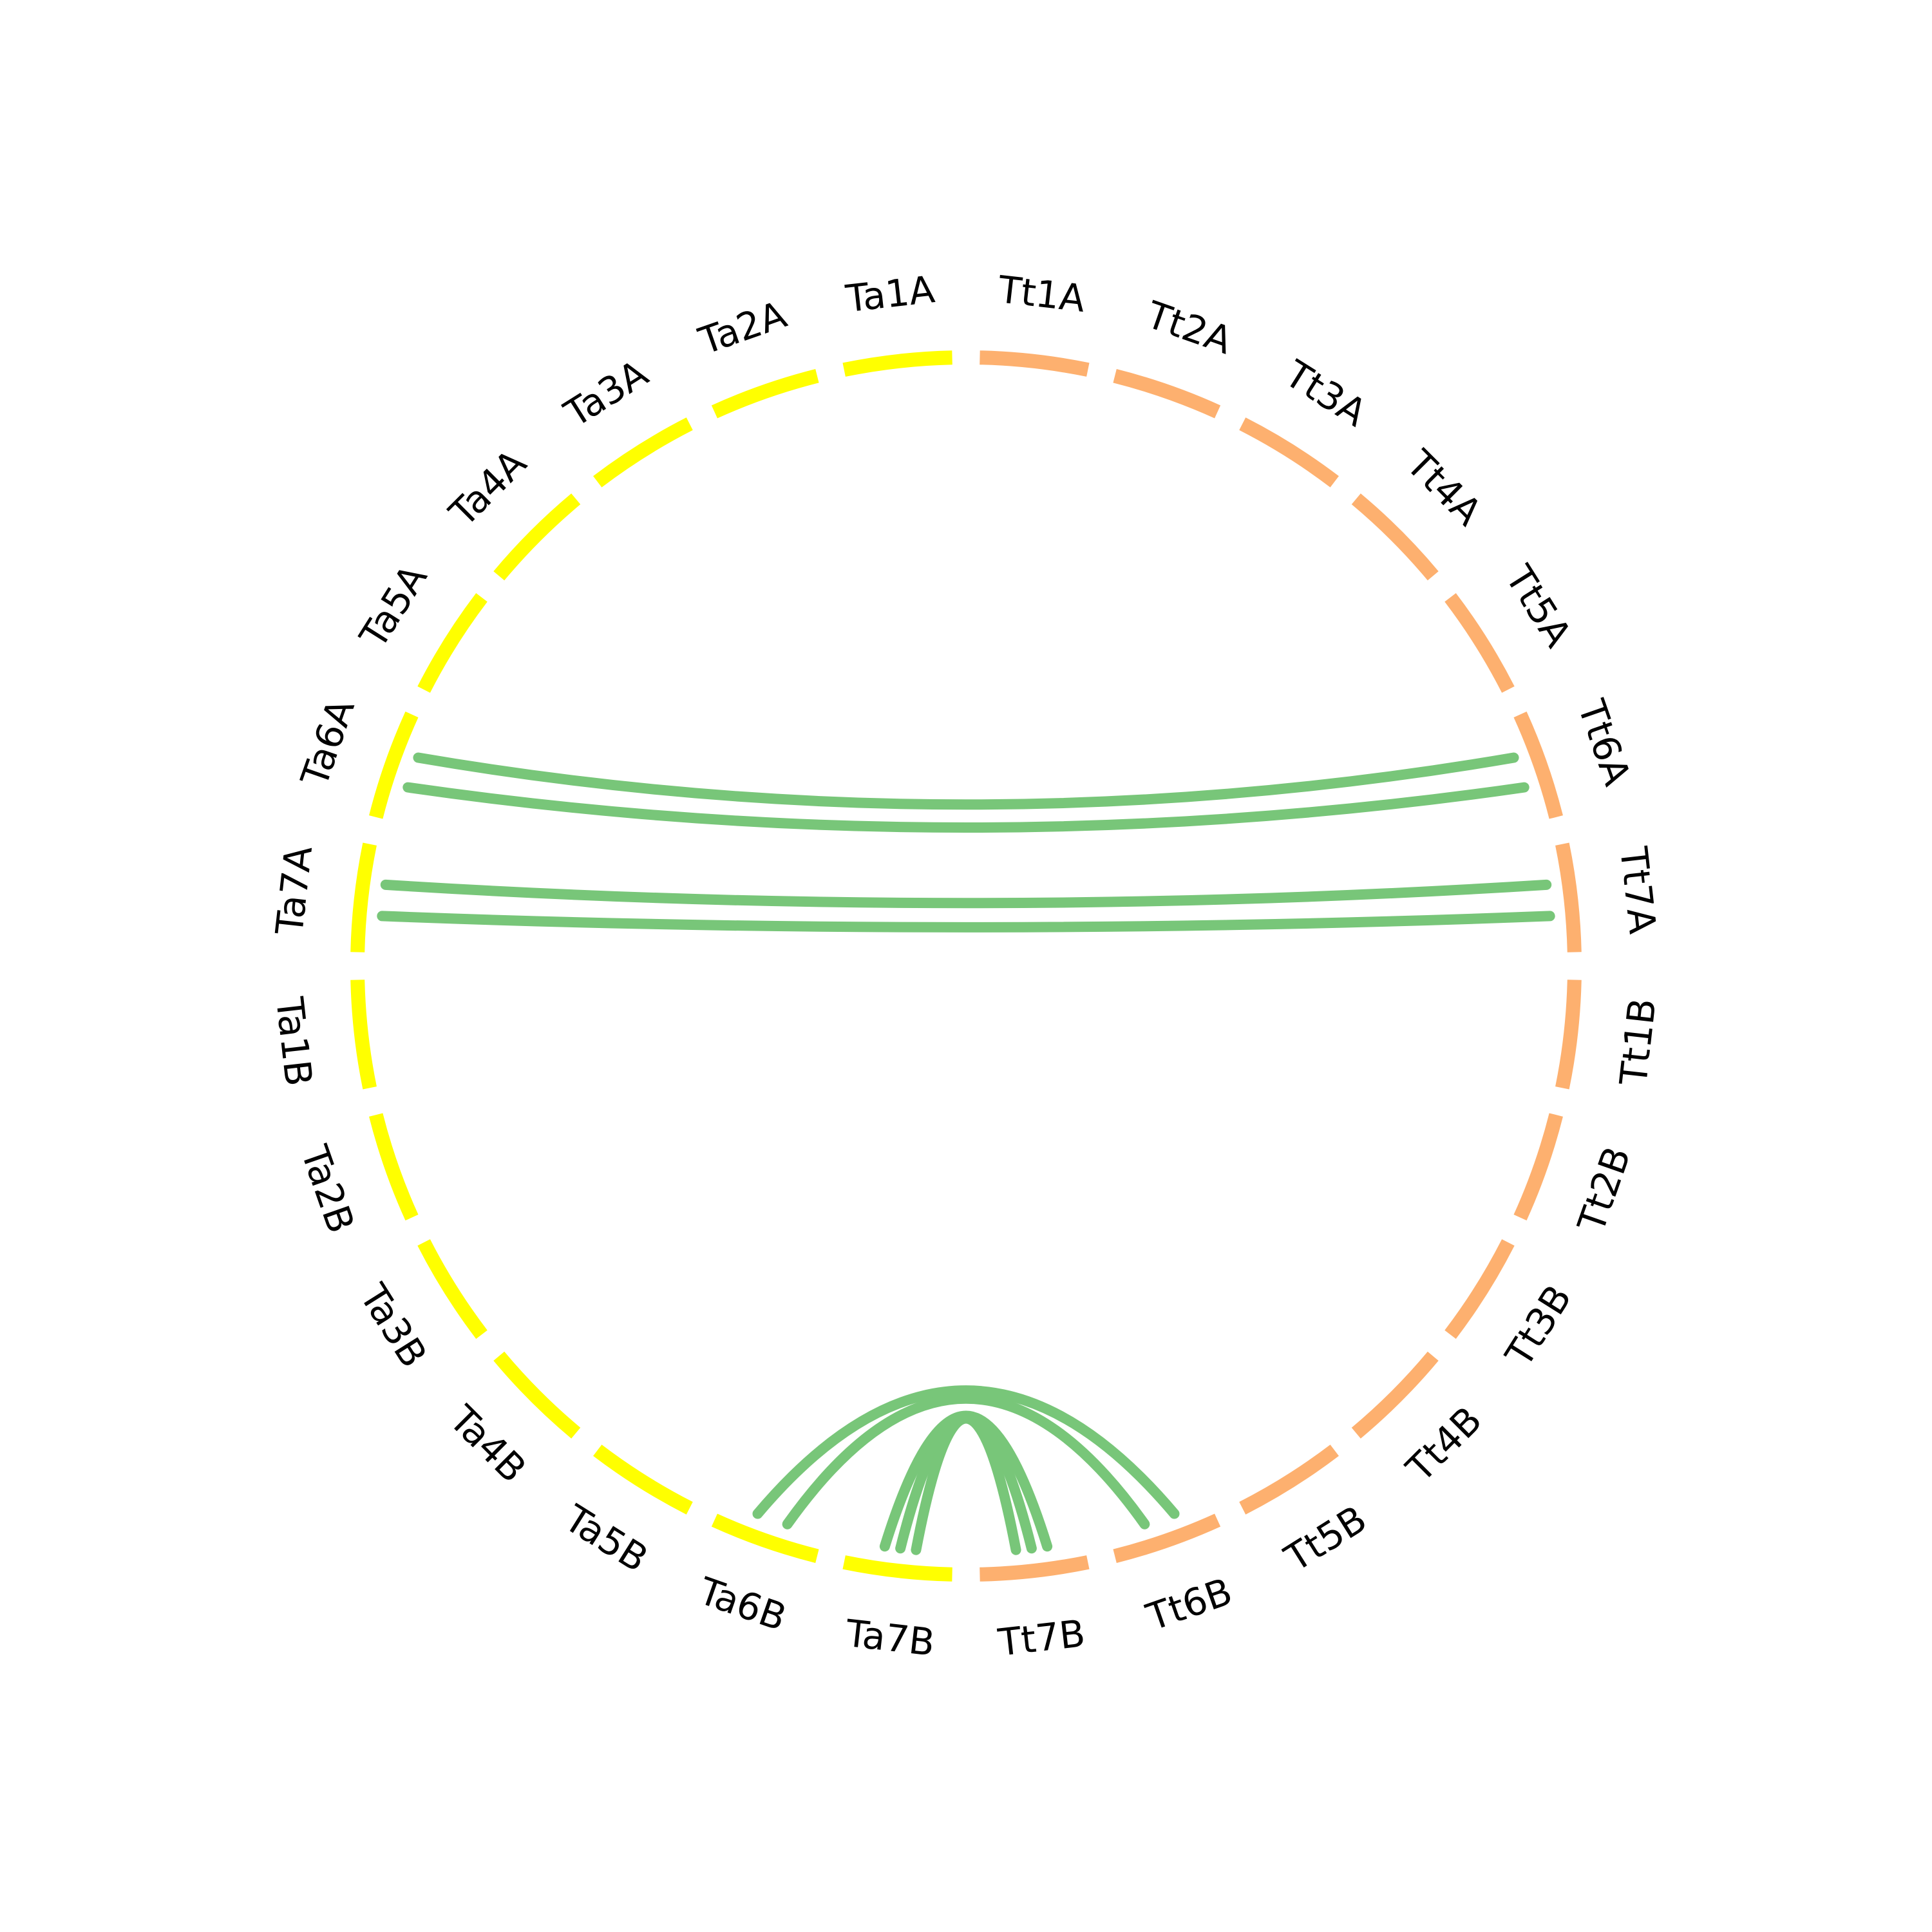  Describe the element at coordinates (487, 1444) in the screenshot. I see `chromosome-label-ta4b: Ta4B` at that location.